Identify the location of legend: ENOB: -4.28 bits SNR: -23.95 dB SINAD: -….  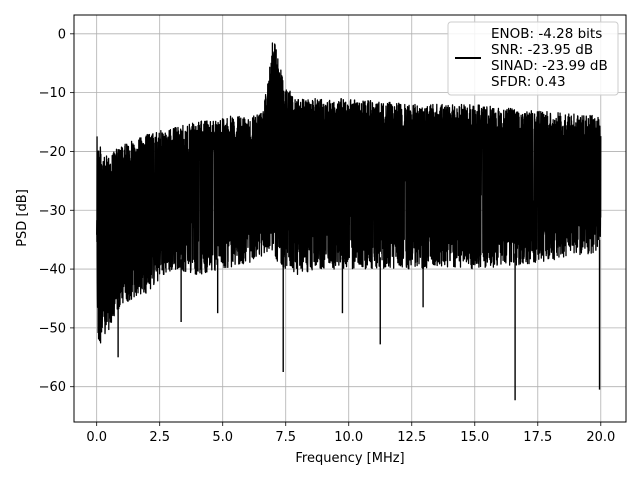
(533, 58).